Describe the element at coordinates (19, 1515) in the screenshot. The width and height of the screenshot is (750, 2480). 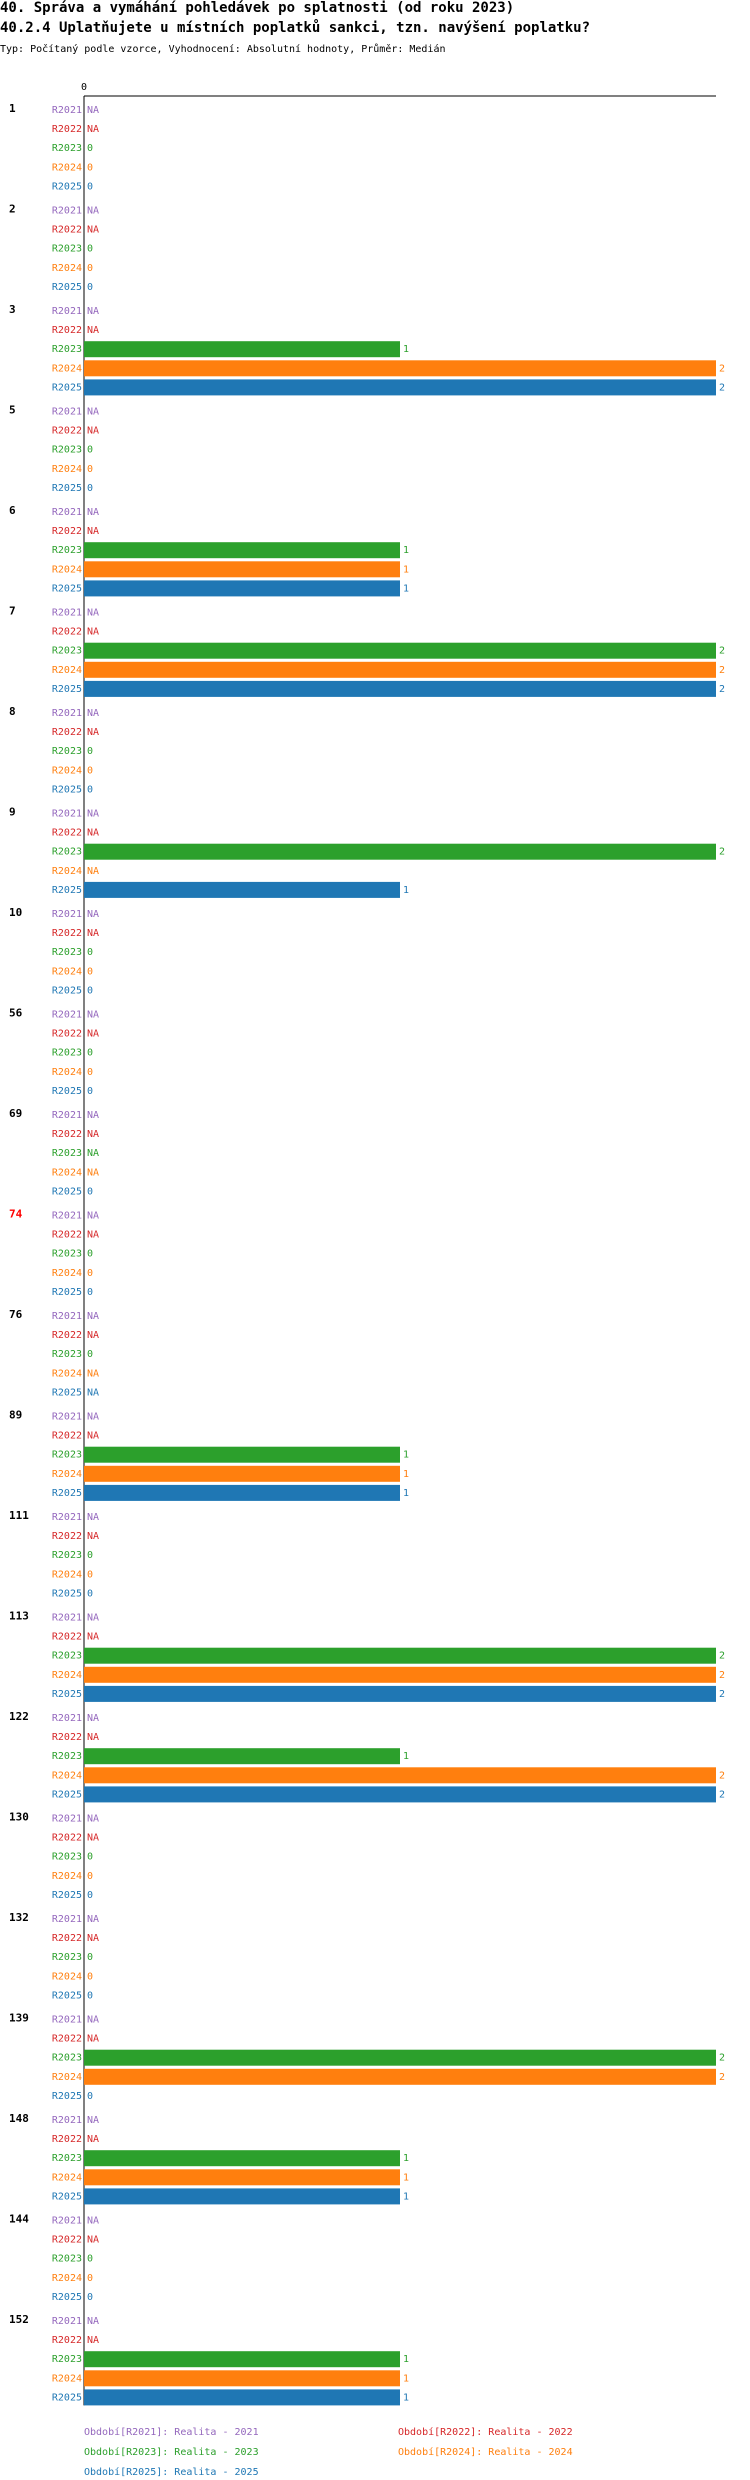
I see `group-label: 111` at that location.